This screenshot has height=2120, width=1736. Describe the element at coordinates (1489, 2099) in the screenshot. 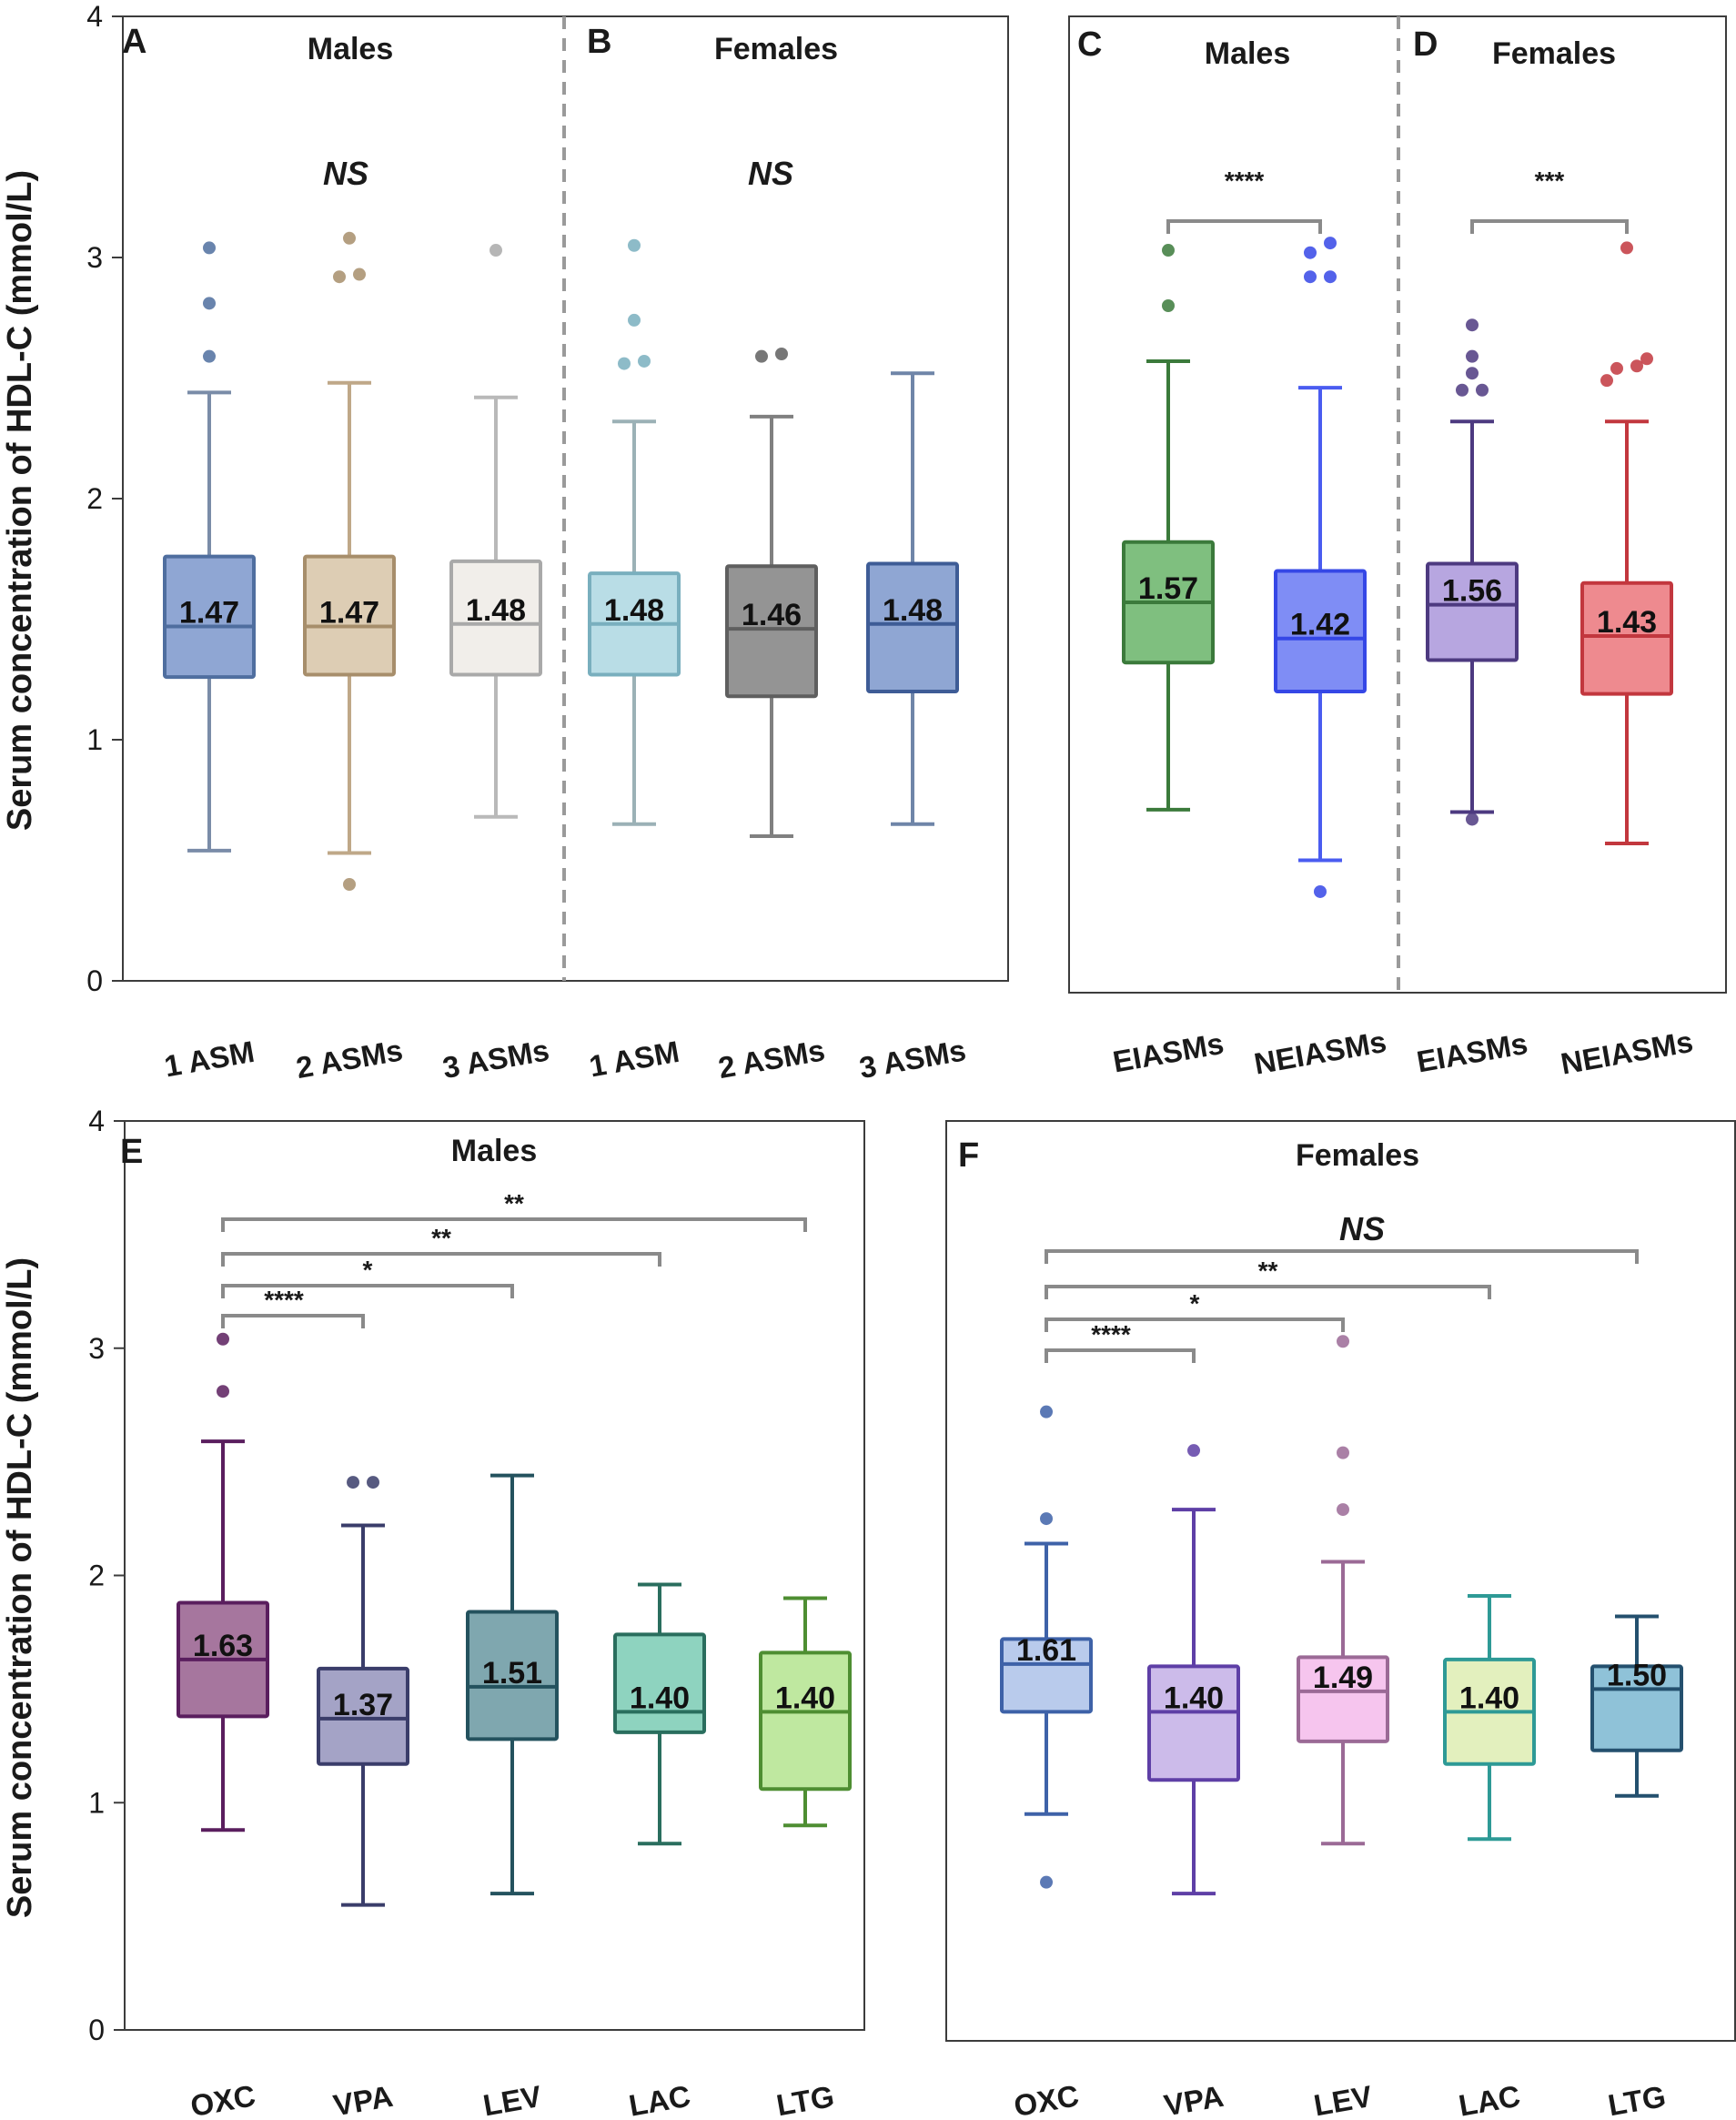

I see `x-category-label: LAC` at that location.